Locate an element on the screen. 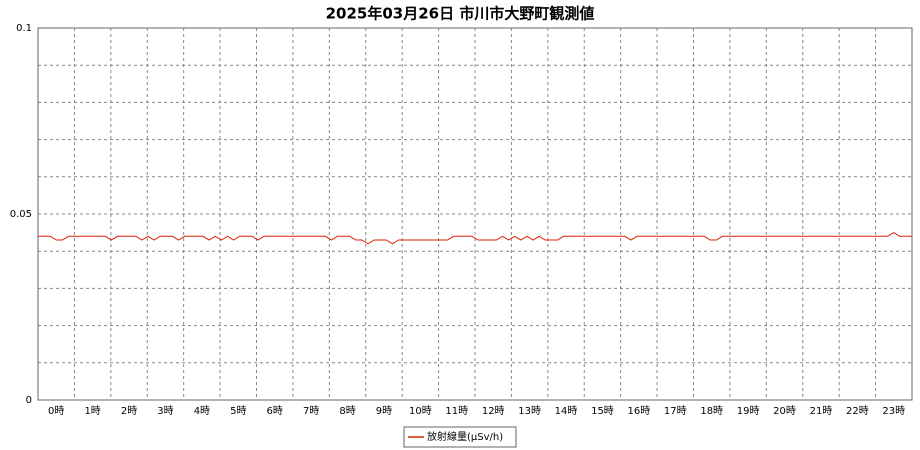 The width and height of the screenshot is (920, 450). x-tick-label: 16時 is located at coordinates (639, 411).